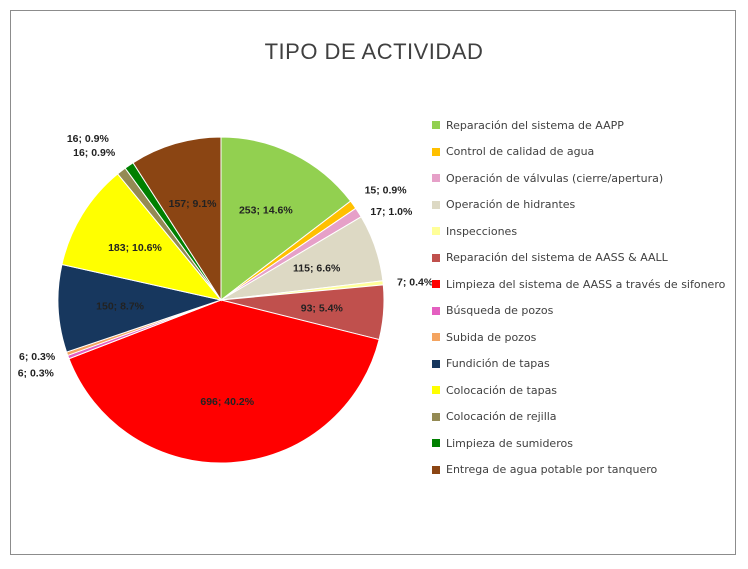  I want to click on data-label: 150; 8.7%, so click(120, 306).